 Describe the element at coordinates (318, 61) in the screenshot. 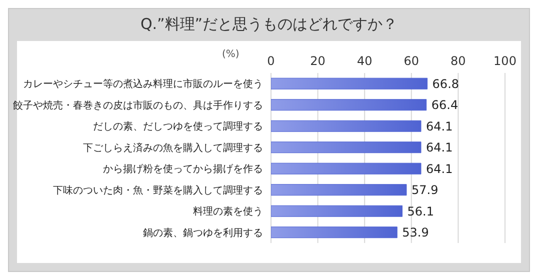

I see `x-tick-label: 20` at that location.